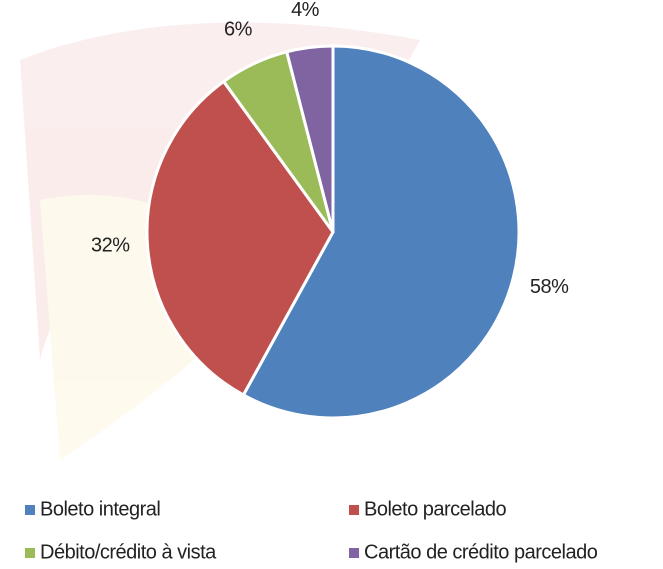 This screenshot has width=663, height=569. What do you see at coordinates (100, 509) in the screenshot?
I see `legend-label: Boleto integral` at bounding box center [100, 509].